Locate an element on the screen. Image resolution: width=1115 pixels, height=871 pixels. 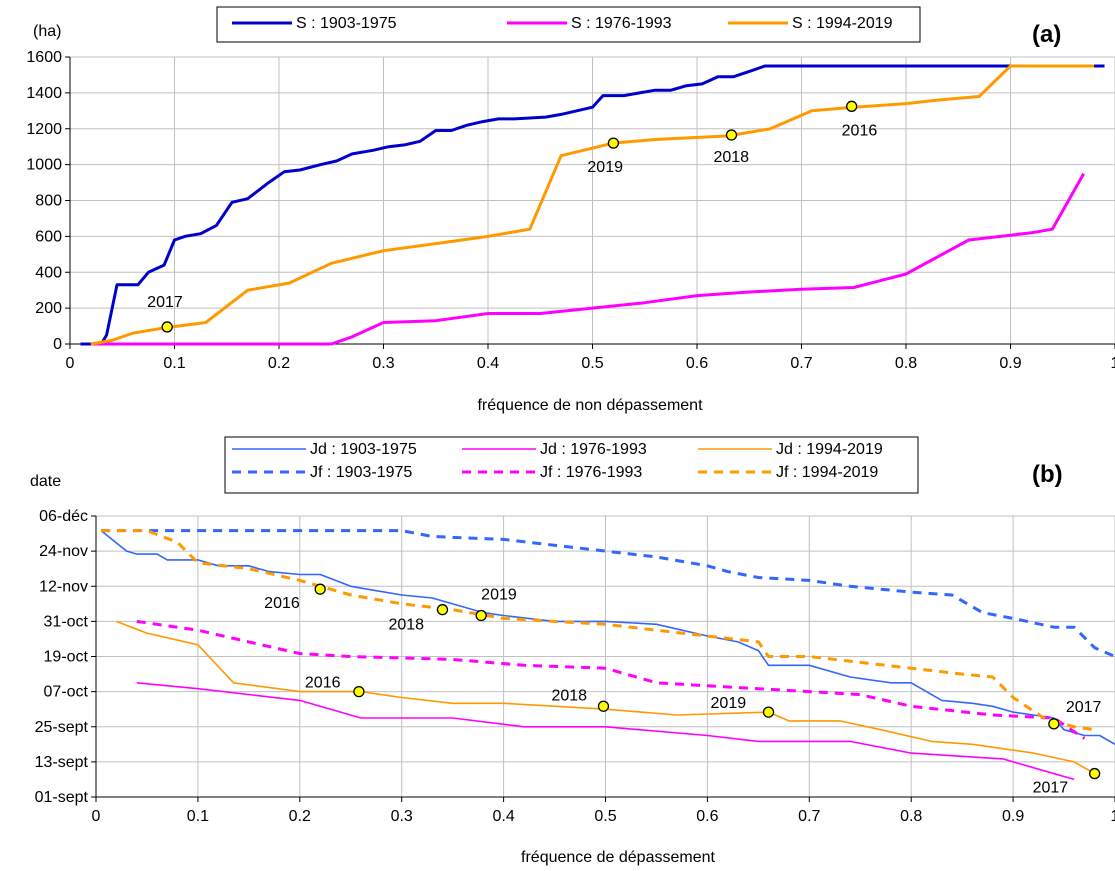
panel-a-ytick-label: 400 is located at coordinates (48, 272).